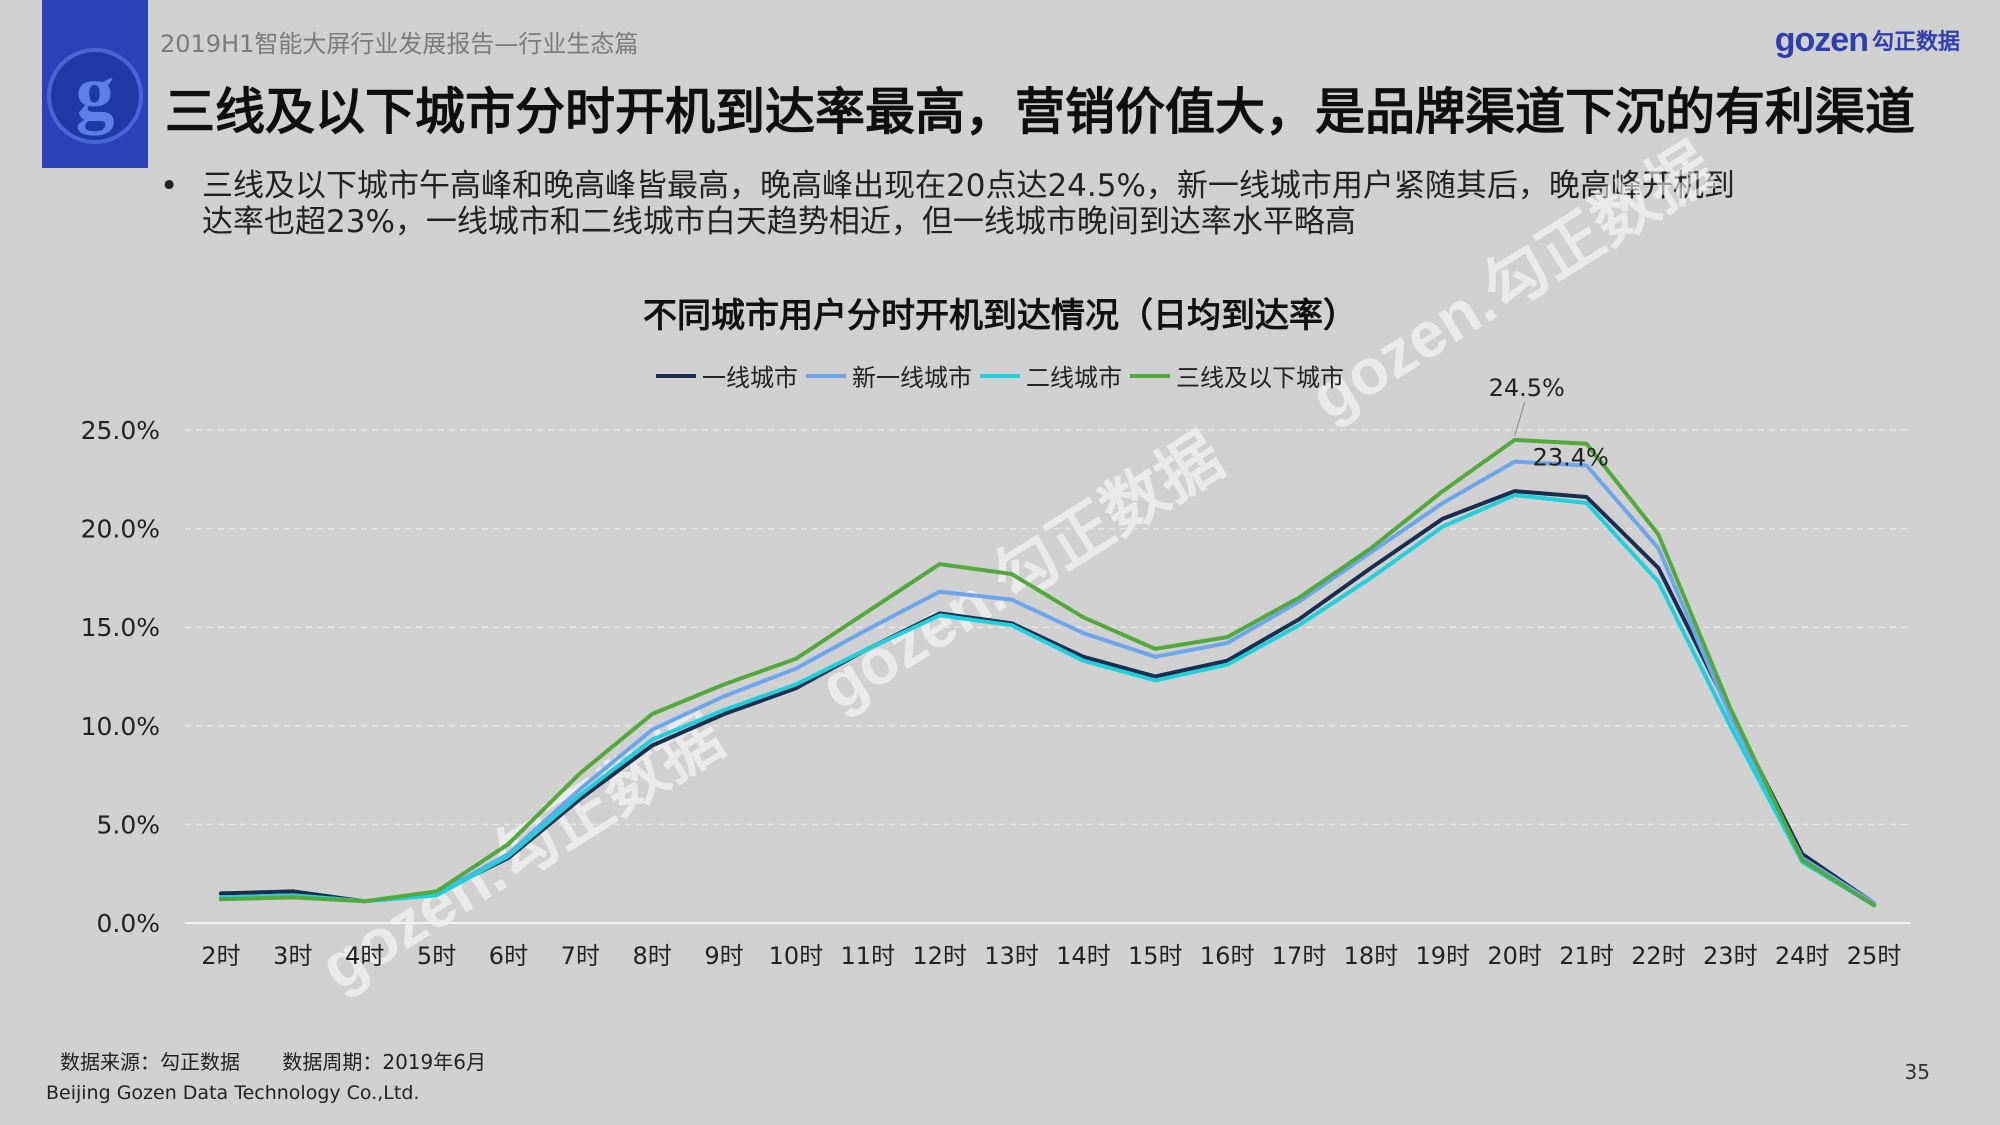  What do you see at coordinates (1299, 956) in the screenshot?
I see `x-tick-label: 17时` at bounding box center [1299, 956].